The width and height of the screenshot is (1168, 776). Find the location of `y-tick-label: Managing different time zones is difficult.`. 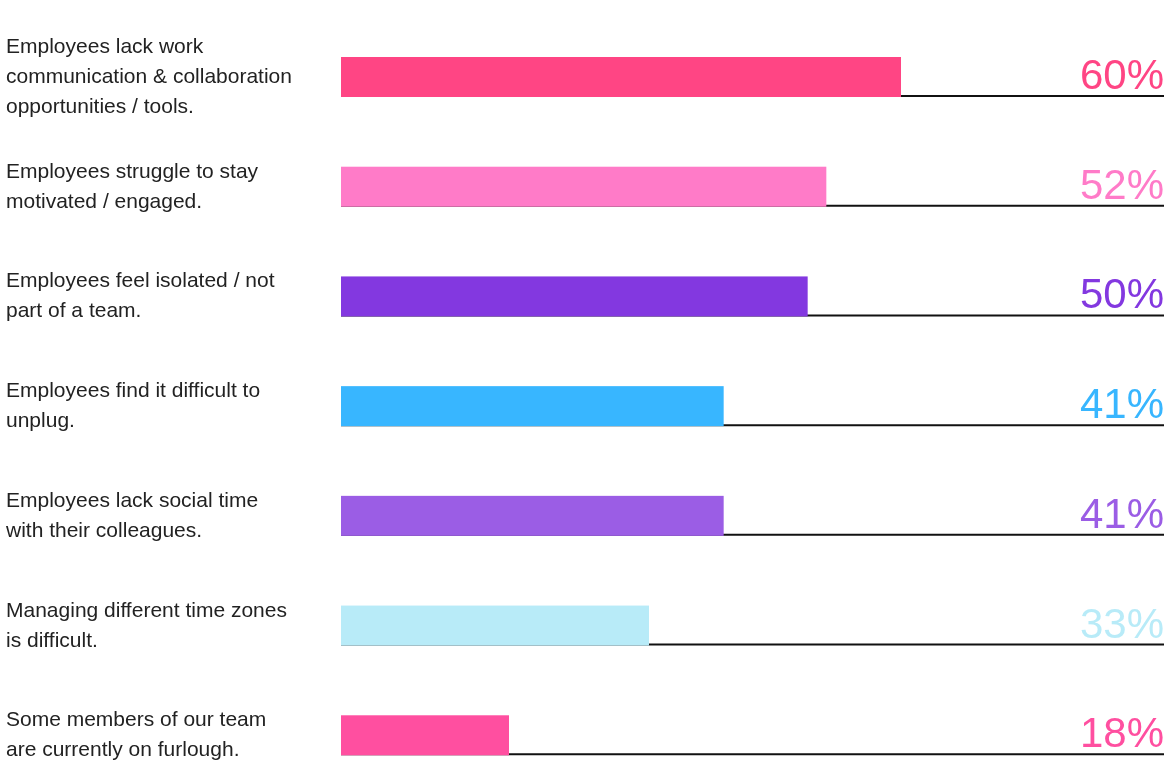

y-tick-label: Managing different time zones is difficult. is located at coordinates (146, 624).